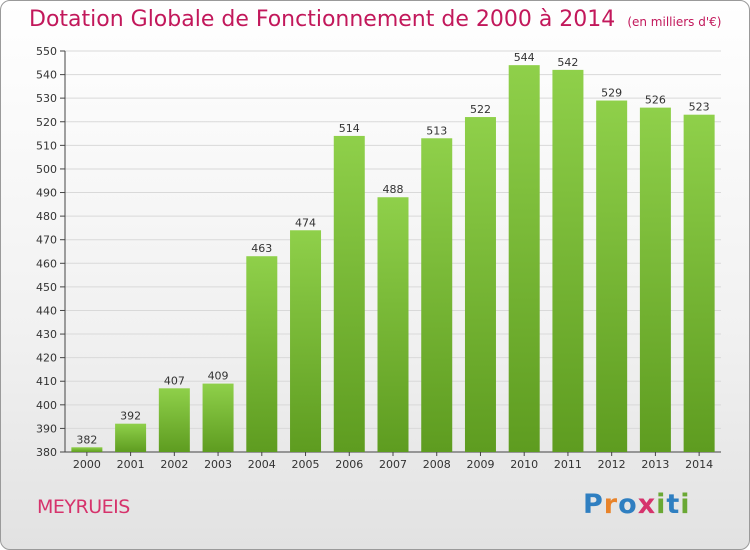  I want to click on y-tick-label: 470, so click(46, 240).